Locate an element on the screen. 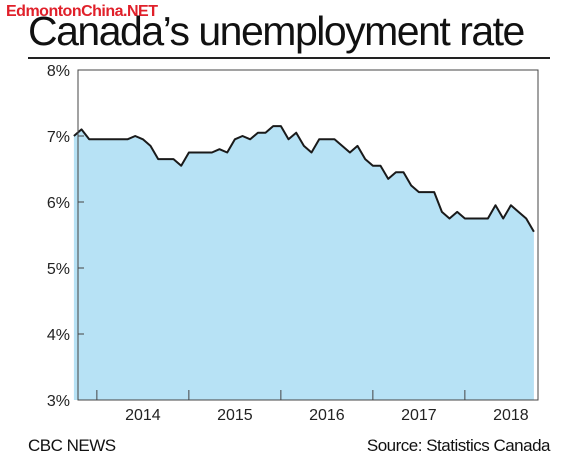 This screenshot has height=476, width=568. x-tick-label: 2017 is located at coordinates (419, 415).